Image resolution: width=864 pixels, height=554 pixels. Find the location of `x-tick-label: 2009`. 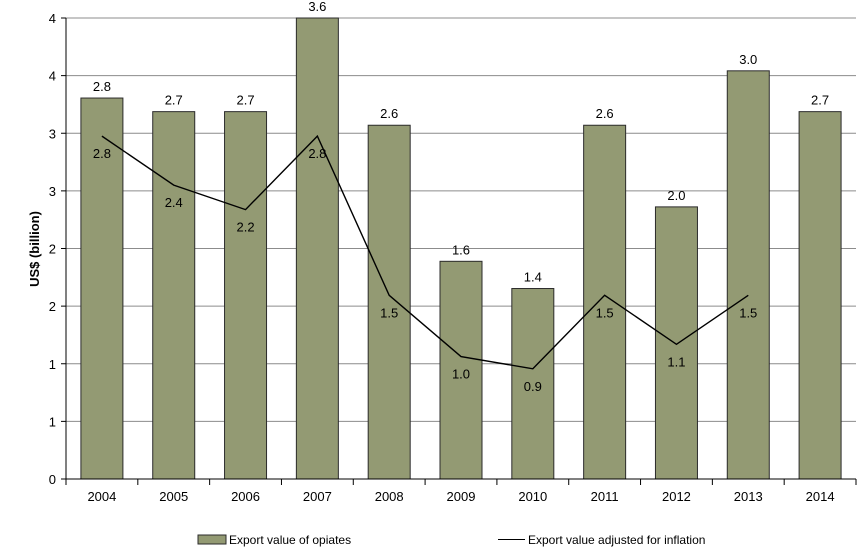

x-tick-label: 2009 is located at coordinates (461, 496).